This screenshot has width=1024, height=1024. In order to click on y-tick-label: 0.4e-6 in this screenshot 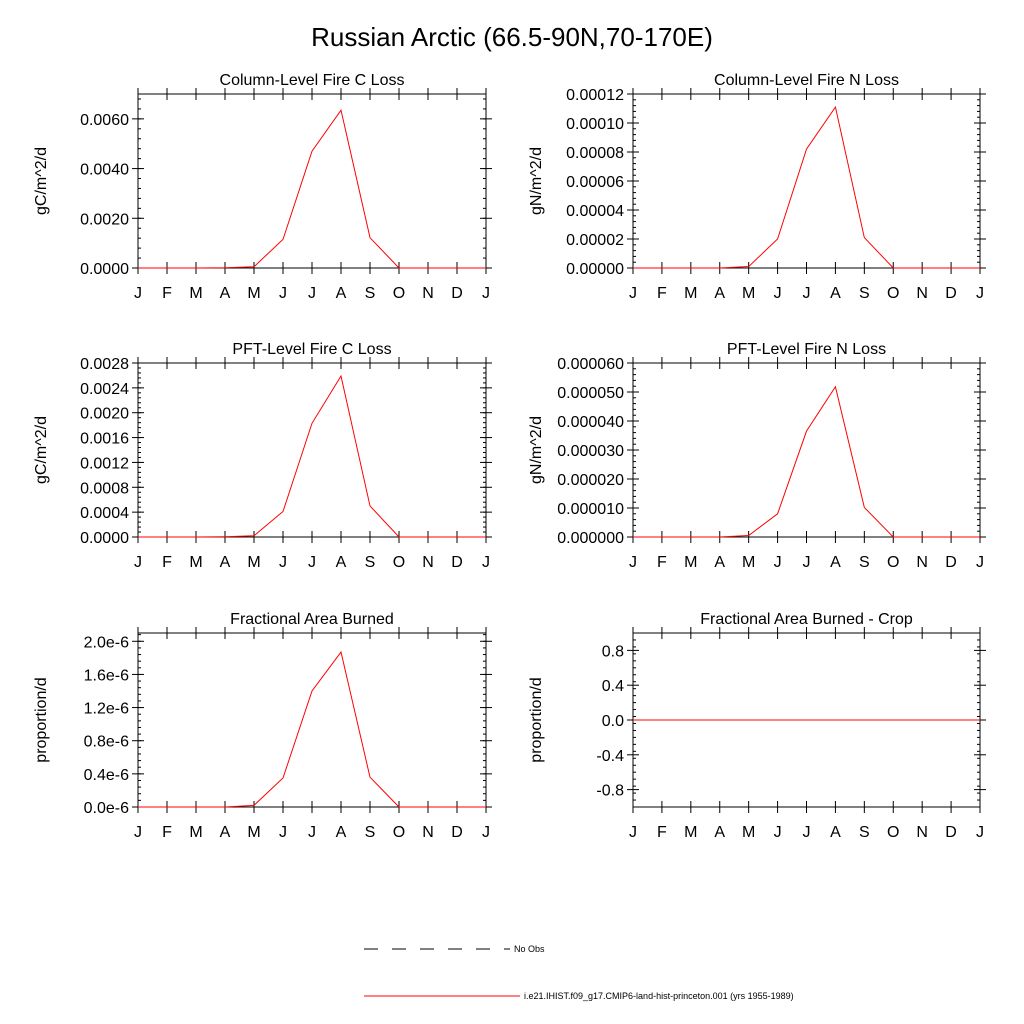, I will do `click(106, 775)`.